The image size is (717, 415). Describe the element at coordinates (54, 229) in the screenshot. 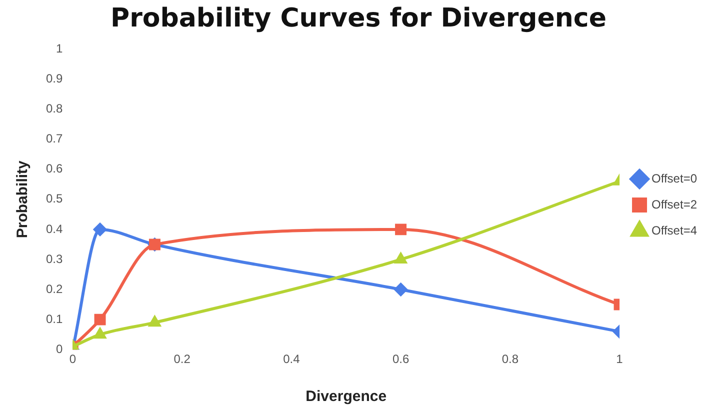

I see `y-tick-label: 0.4` at that location.